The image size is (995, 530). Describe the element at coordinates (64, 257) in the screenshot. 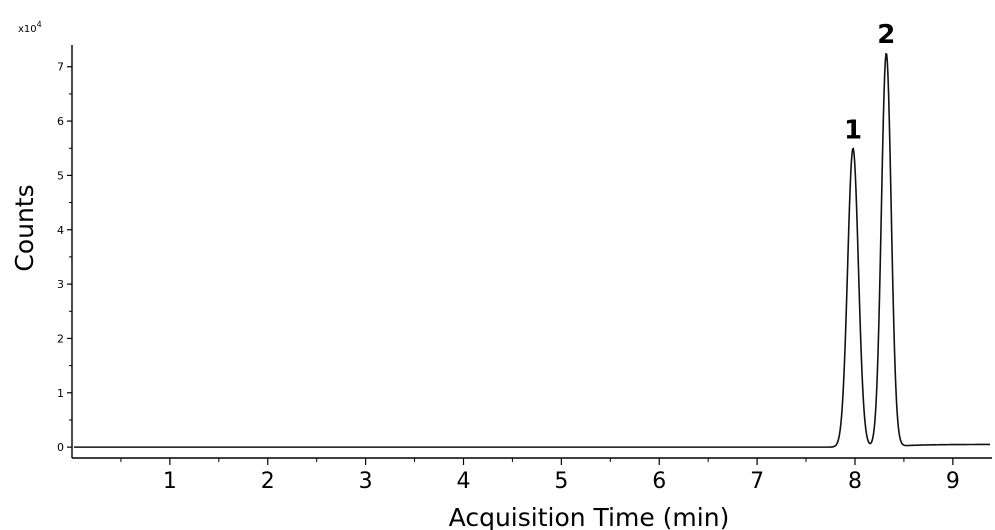

I see `y-ticks: 0 1 2 3 4 5 6 7` at that location.